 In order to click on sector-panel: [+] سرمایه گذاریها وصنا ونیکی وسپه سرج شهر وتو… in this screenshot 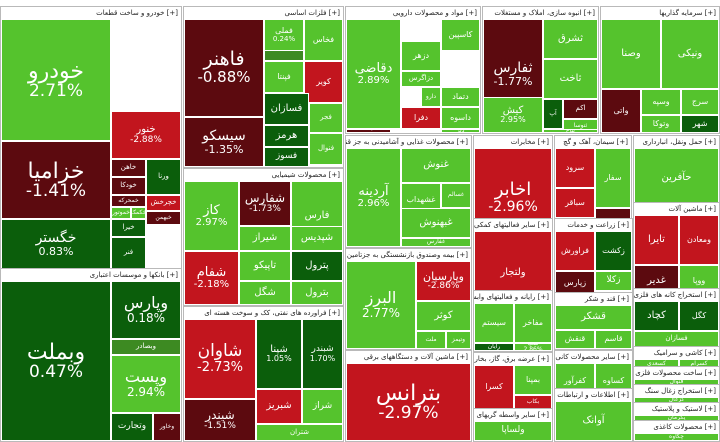, I will do `click(660, 70)`.